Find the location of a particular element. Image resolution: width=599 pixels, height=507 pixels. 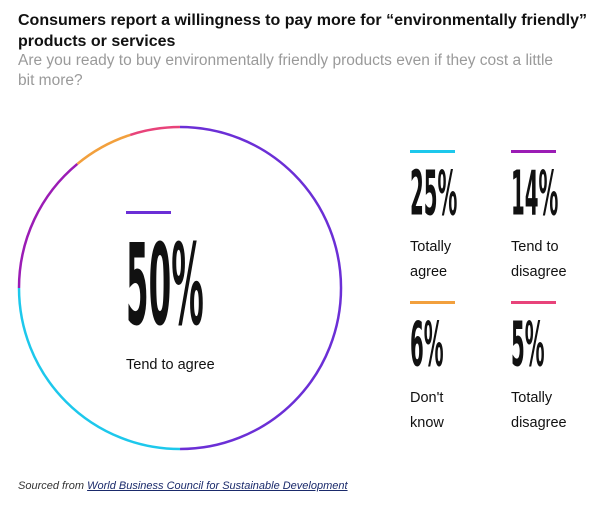

stat-label-line-2: know is located at coordinates (427, 423).